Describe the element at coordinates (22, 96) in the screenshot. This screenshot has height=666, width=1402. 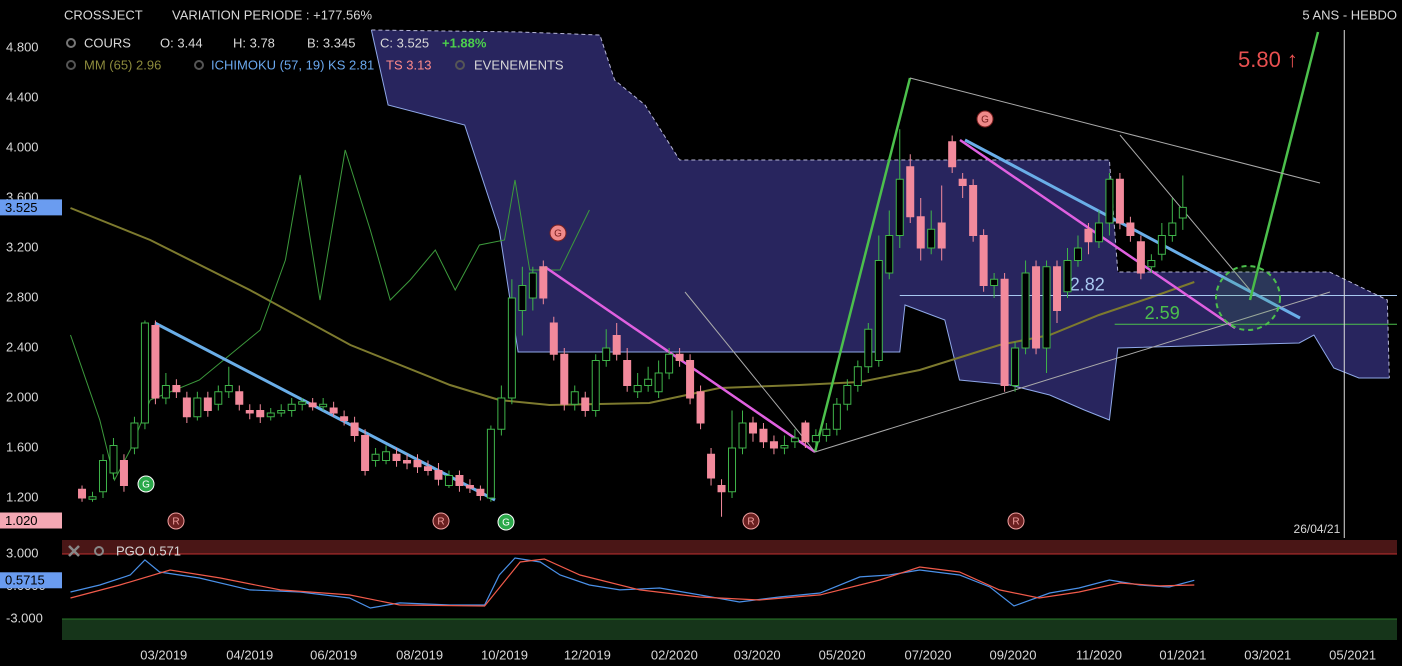
I see `y-tick-label: 4.400` at that location.